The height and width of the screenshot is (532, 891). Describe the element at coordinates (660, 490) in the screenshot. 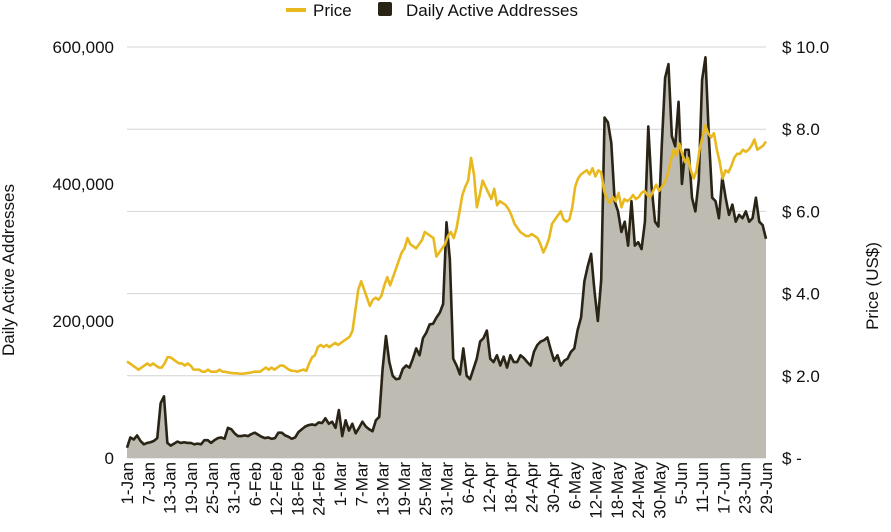

I see `x-axis-tick-label: 30-May` at that location.